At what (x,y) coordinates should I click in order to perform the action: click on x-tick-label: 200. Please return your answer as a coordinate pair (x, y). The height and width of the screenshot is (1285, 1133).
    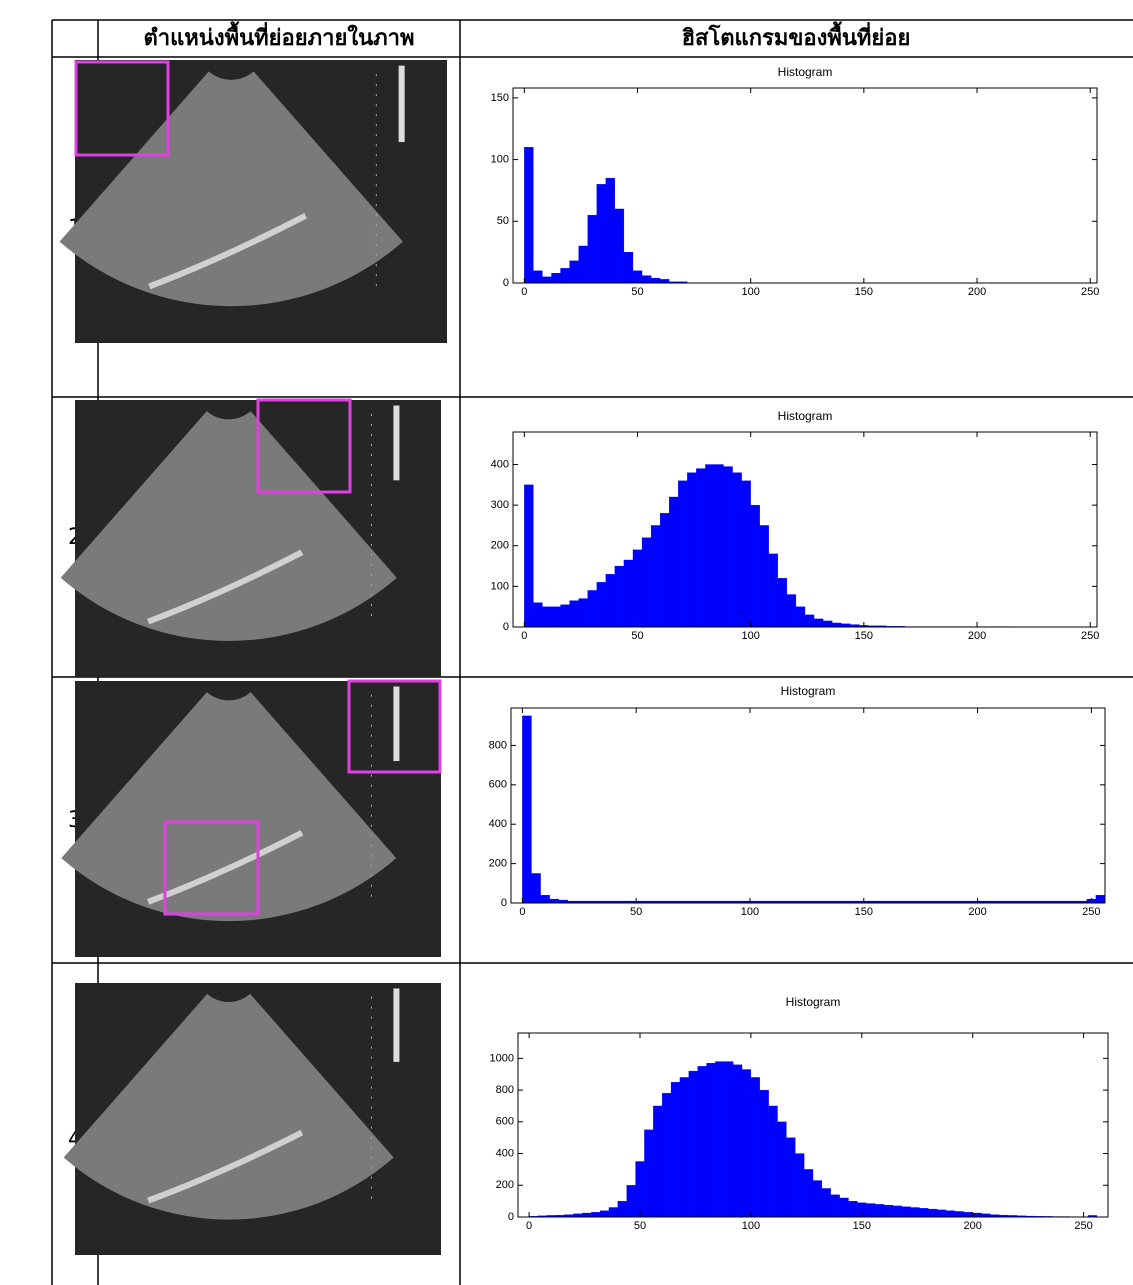
    Looking at the image, I should click on (977, 912).